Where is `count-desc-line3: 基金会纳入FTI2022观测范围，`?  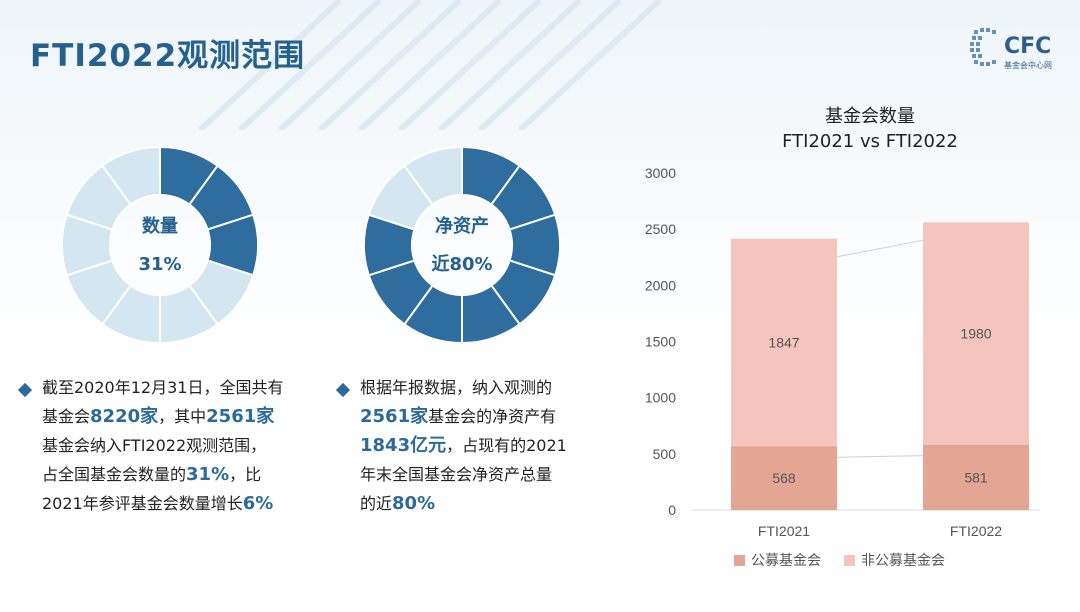
count-desc-line3: 基金会纳入FTI2022观测范围， is located at coordinates (154, 445).